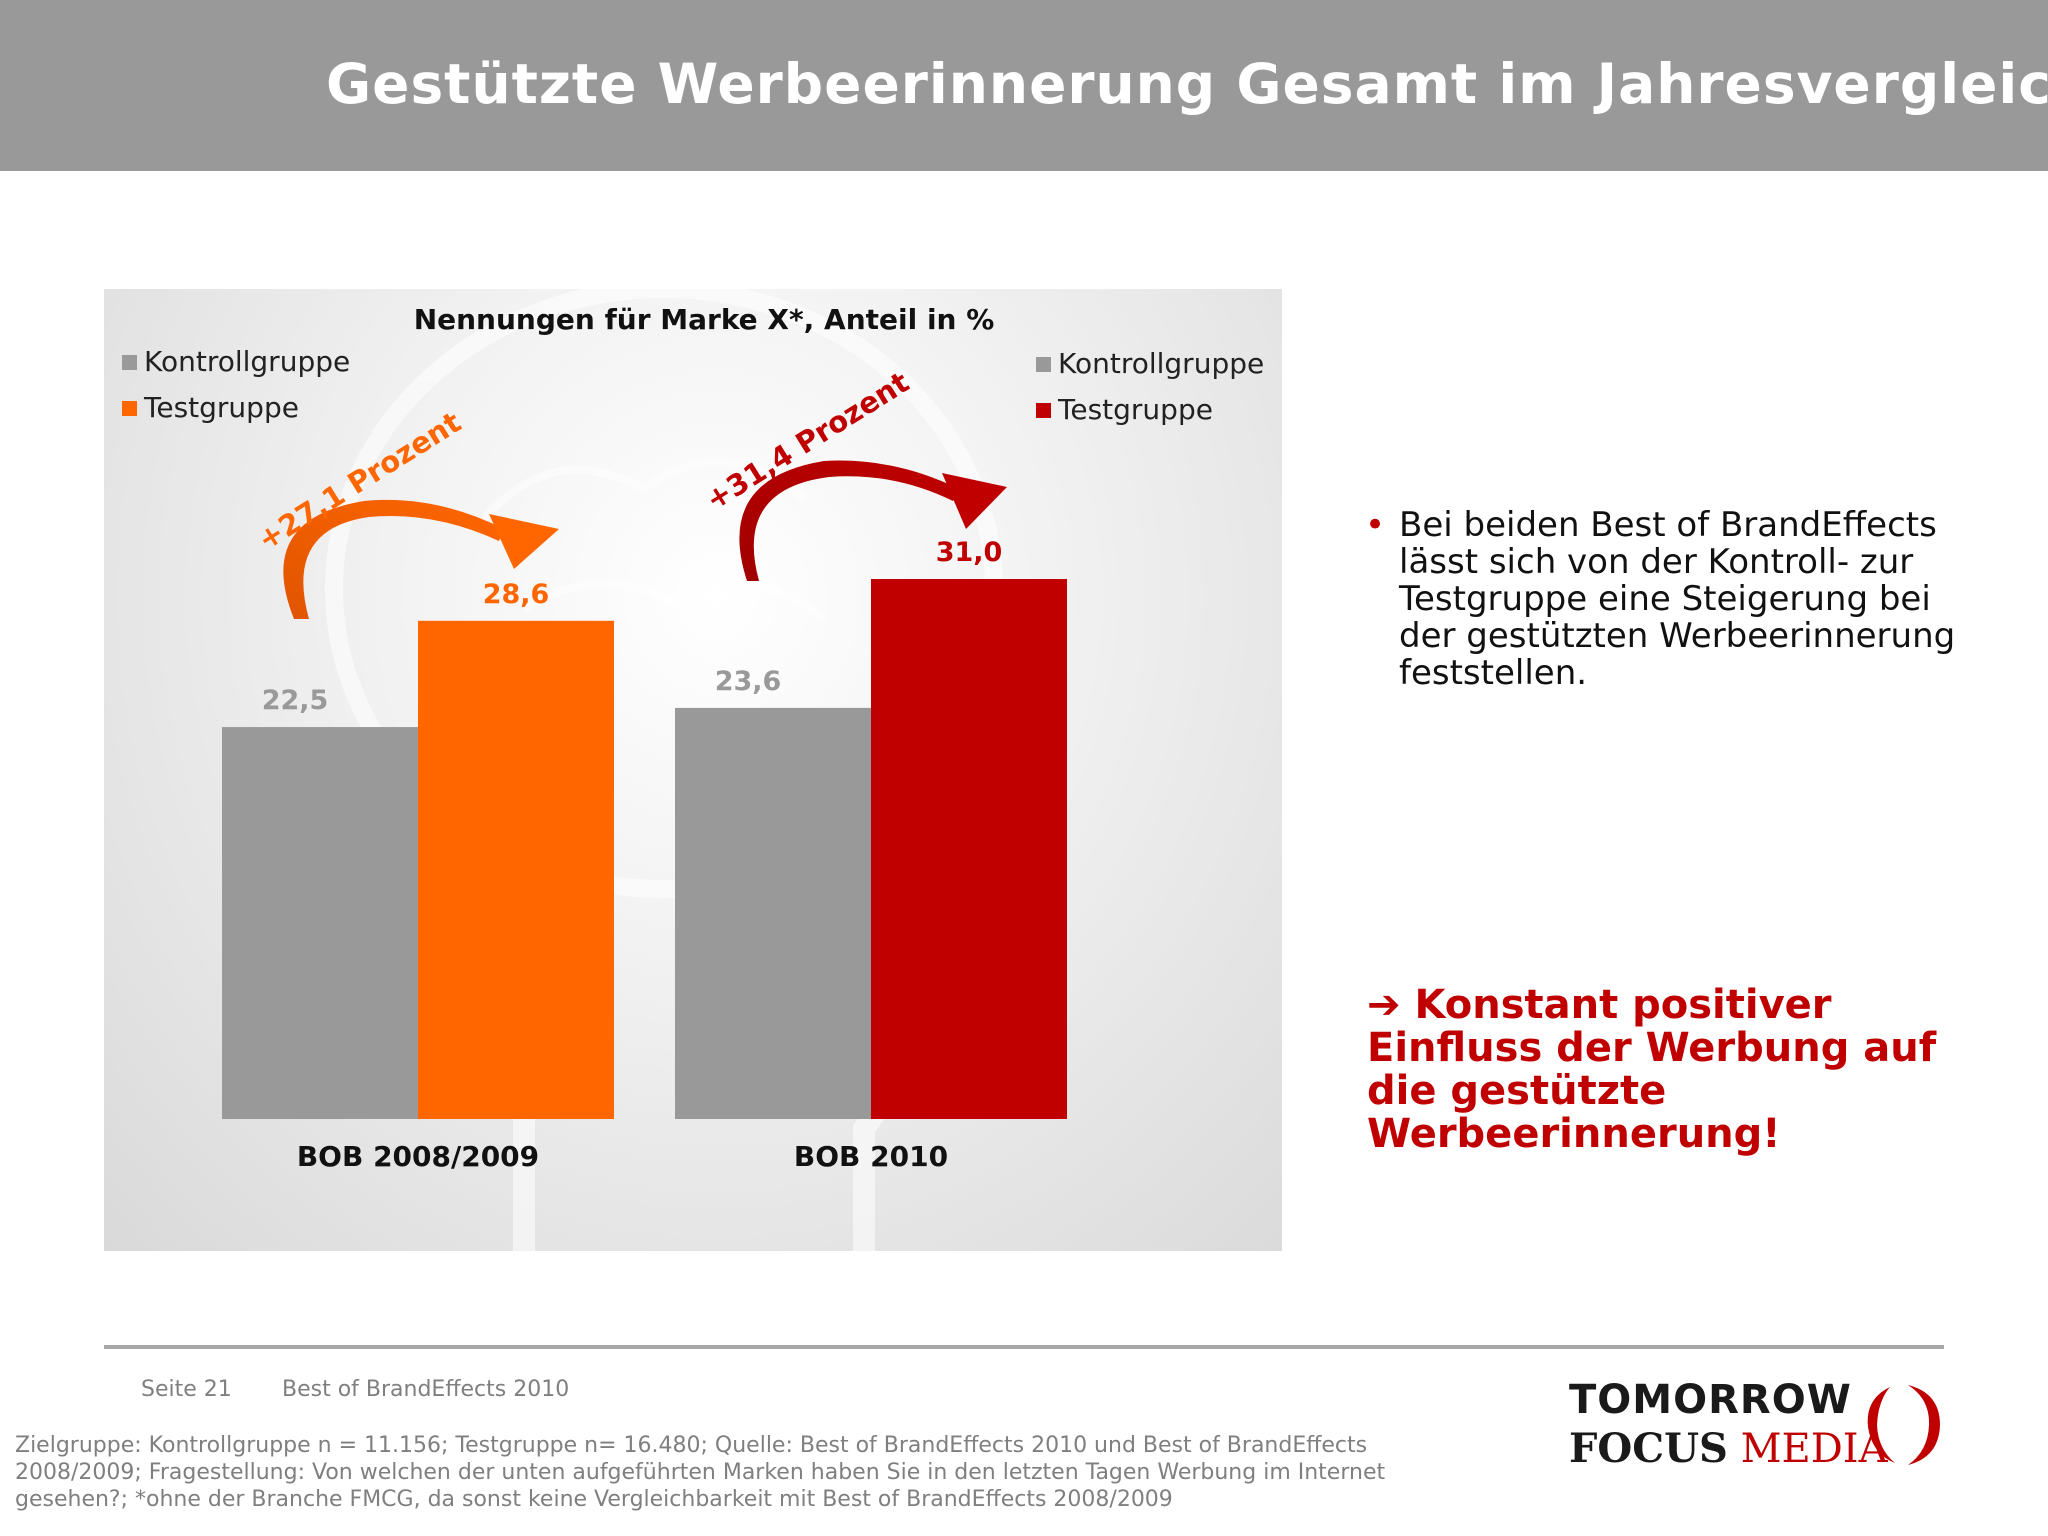 This screenshot has height=1536, width=2048. What do you see at coordinates (974, 501) in the screenshot?
I see `arrow-red-head` at bounding box center [974, 501].